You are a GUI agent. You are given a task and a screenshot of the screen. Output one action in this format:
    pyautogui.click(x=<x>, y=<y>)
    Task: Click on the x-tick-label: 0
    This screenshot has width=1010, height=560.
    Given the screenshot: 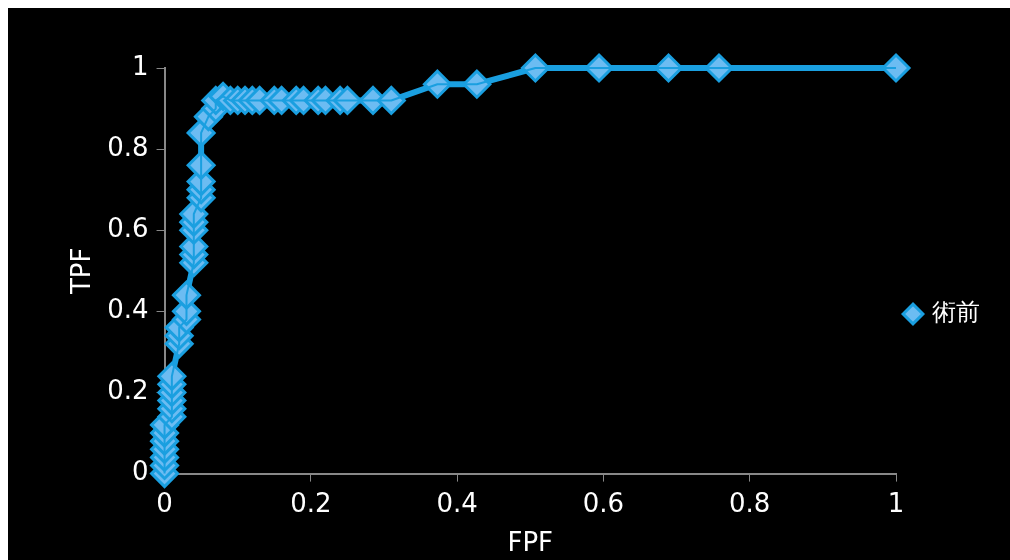 What is the action you would take?
    pyautogui.click(x=164, y=502)
    